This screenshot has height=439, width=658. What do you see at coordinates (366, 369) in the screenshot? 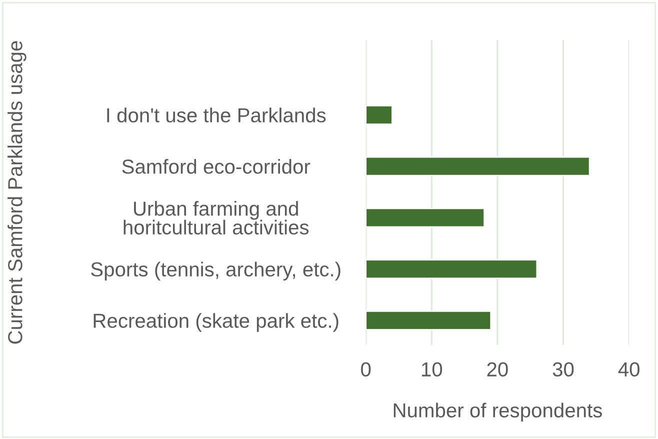
I see `x-tick-label: 0` at bounding box center [366, 369].